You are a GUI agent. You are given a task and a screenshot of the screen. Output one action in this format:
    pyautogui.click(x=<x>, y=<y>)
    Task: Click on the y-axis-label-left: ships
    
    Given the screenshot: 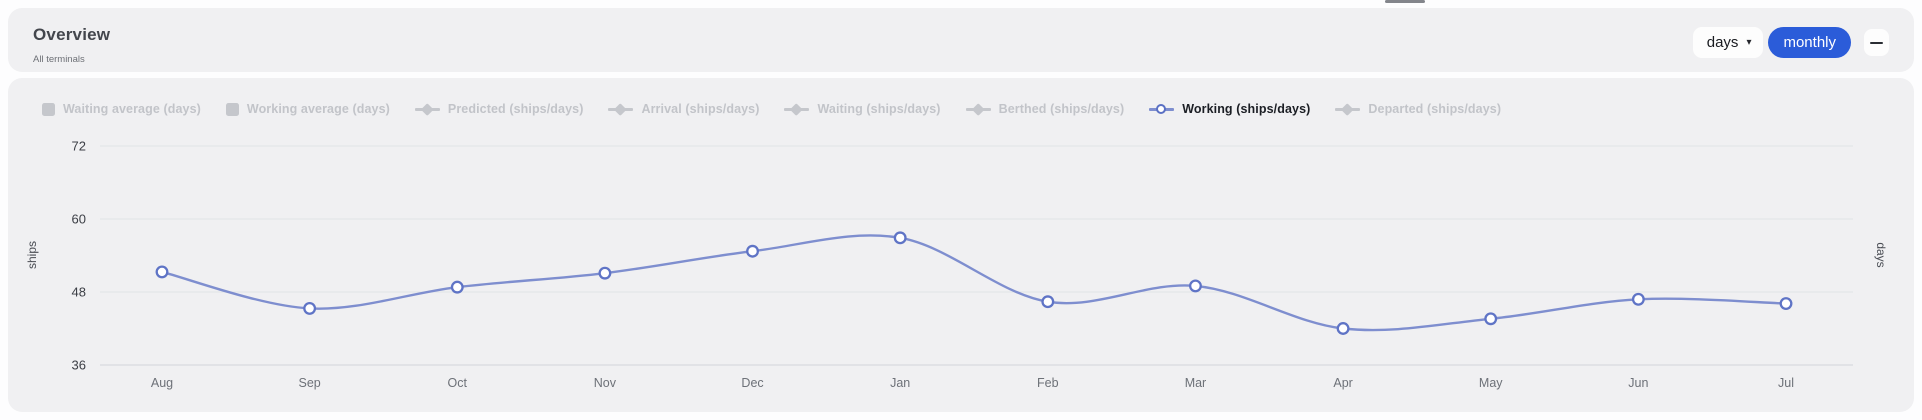 What is the action you would take?
    pyautogui.click(x=32, y=255)
    